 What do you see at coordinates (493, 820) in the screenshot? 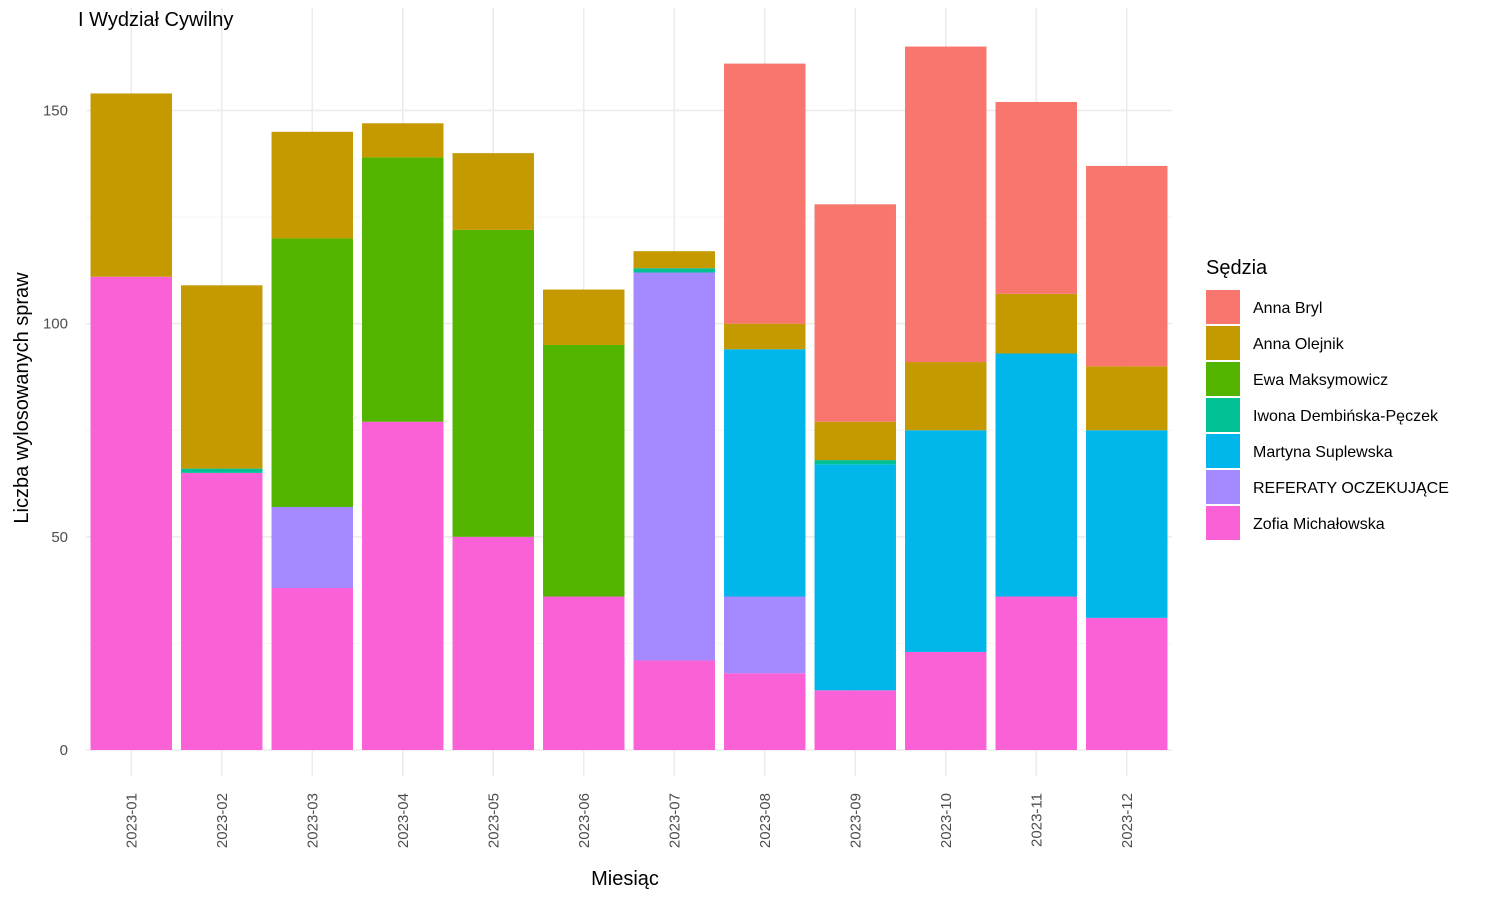
I see `x-tick-label: 2023-05` at bounding box center [493, 820].